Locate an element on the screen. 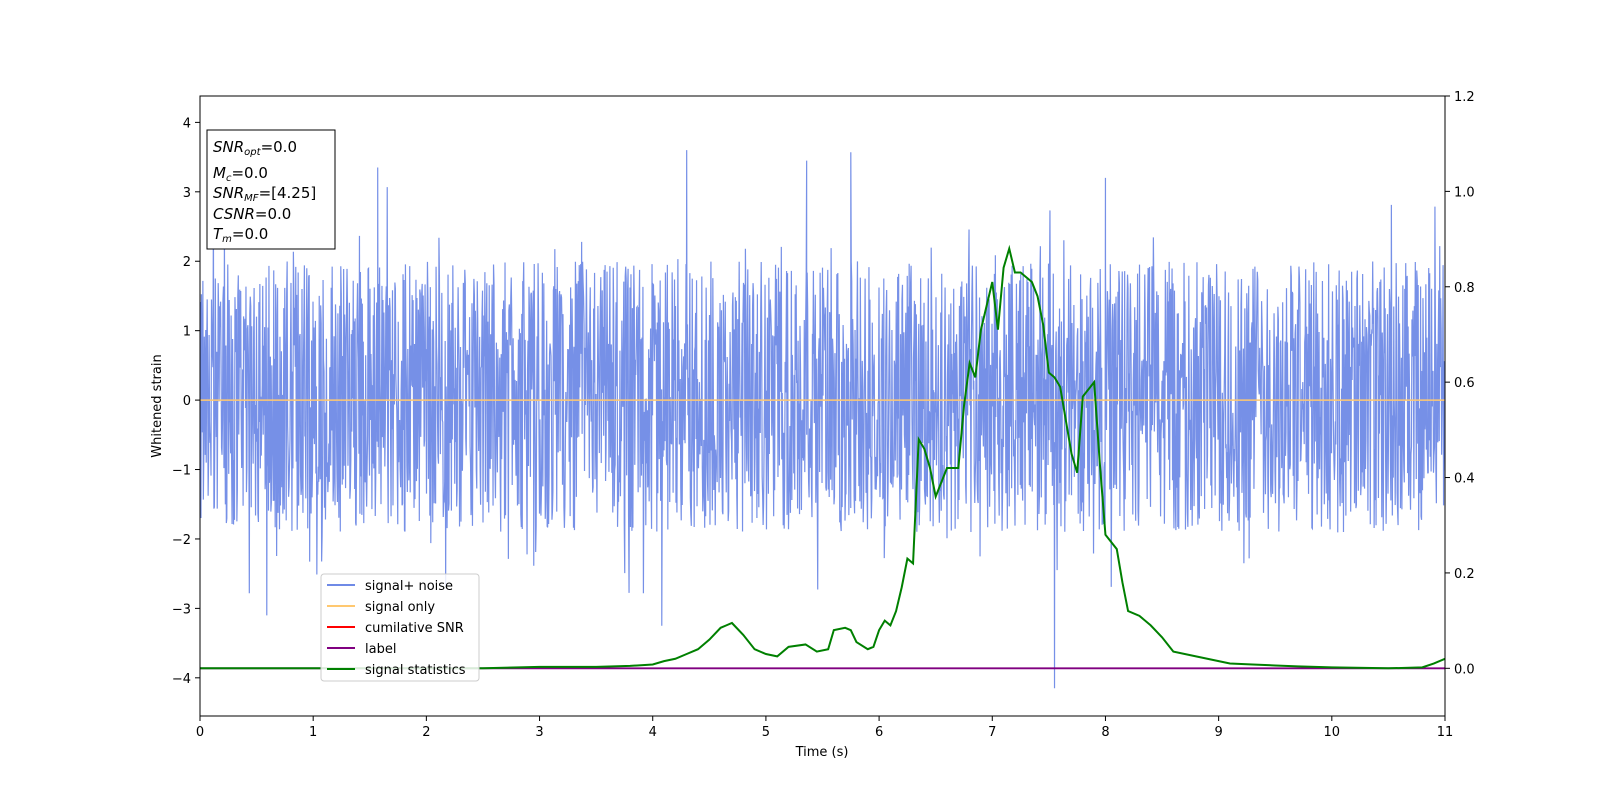 The image size is (1600, 800). y-tick-label: 1 is located at coordinates (187, 332).